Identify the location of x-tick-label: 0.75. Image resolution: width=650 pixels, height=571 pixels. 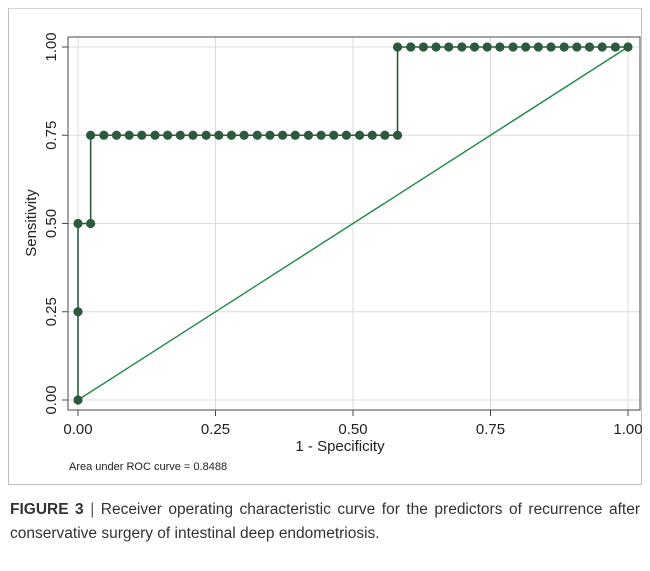
(490, 429).